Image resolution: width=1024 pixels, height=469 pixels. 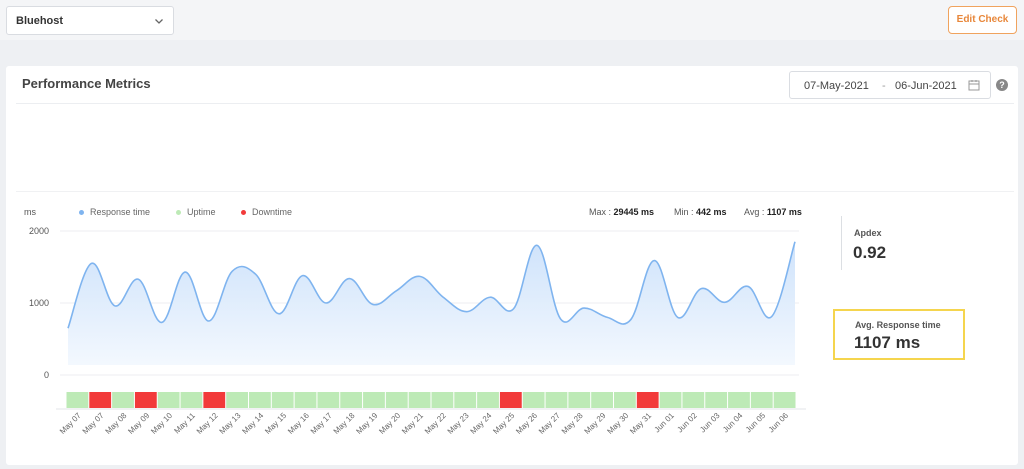 I want to click on x-tick-label: May 28, so click(x=572, y=423).